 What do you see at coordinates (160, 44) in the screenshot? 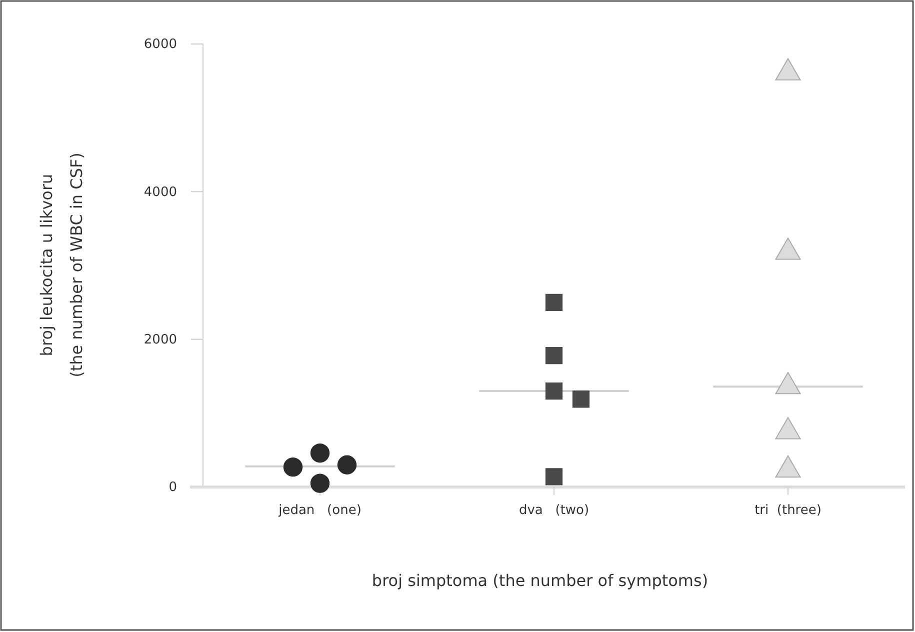
I see `y-tick-label: 6000` at bounding box center [160, 44].